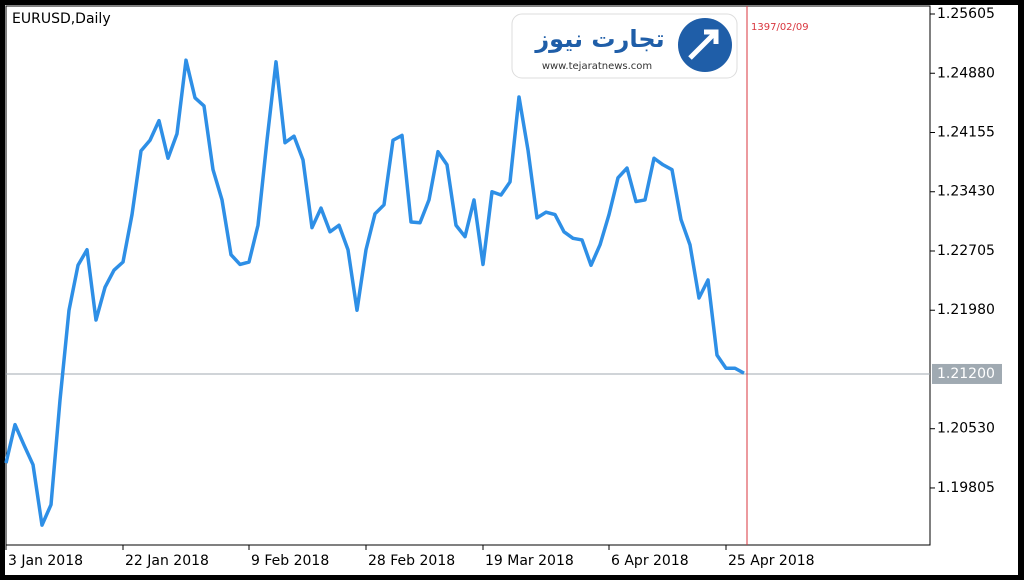 The height and width of the screenshot is (580, 1024). Describe the element at coordinates (966, 73) in the screenshot. I see `y-tick-label: 1.24880` at that location.